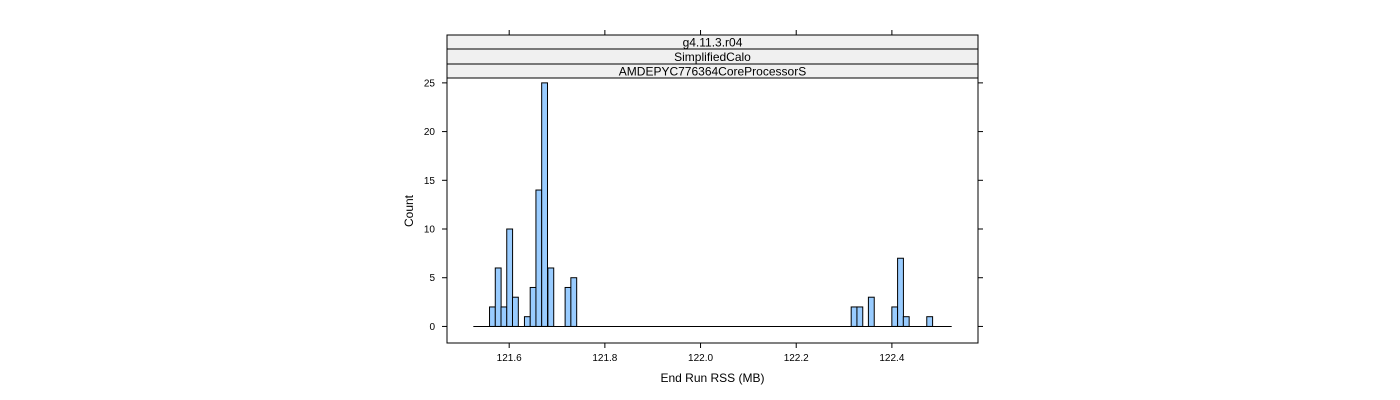 The image size is (1400, 400). Describe the element at coordinates (409, 210) in the screenshot. I see `y-axis-label: Count` at that location.